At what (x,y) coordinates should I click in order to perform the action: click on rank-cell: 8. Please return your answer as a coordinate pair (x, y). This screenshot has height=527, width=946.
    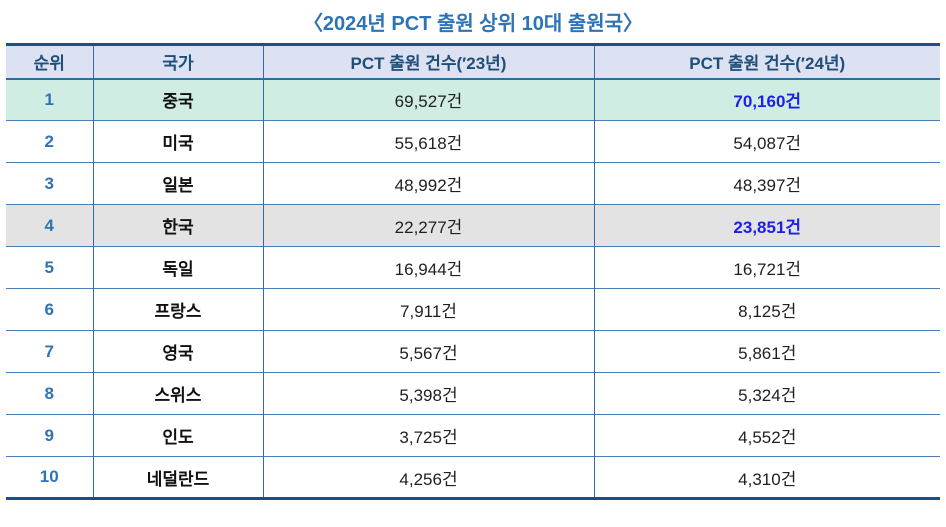
    Looking at the image, I should click on (50, 393).